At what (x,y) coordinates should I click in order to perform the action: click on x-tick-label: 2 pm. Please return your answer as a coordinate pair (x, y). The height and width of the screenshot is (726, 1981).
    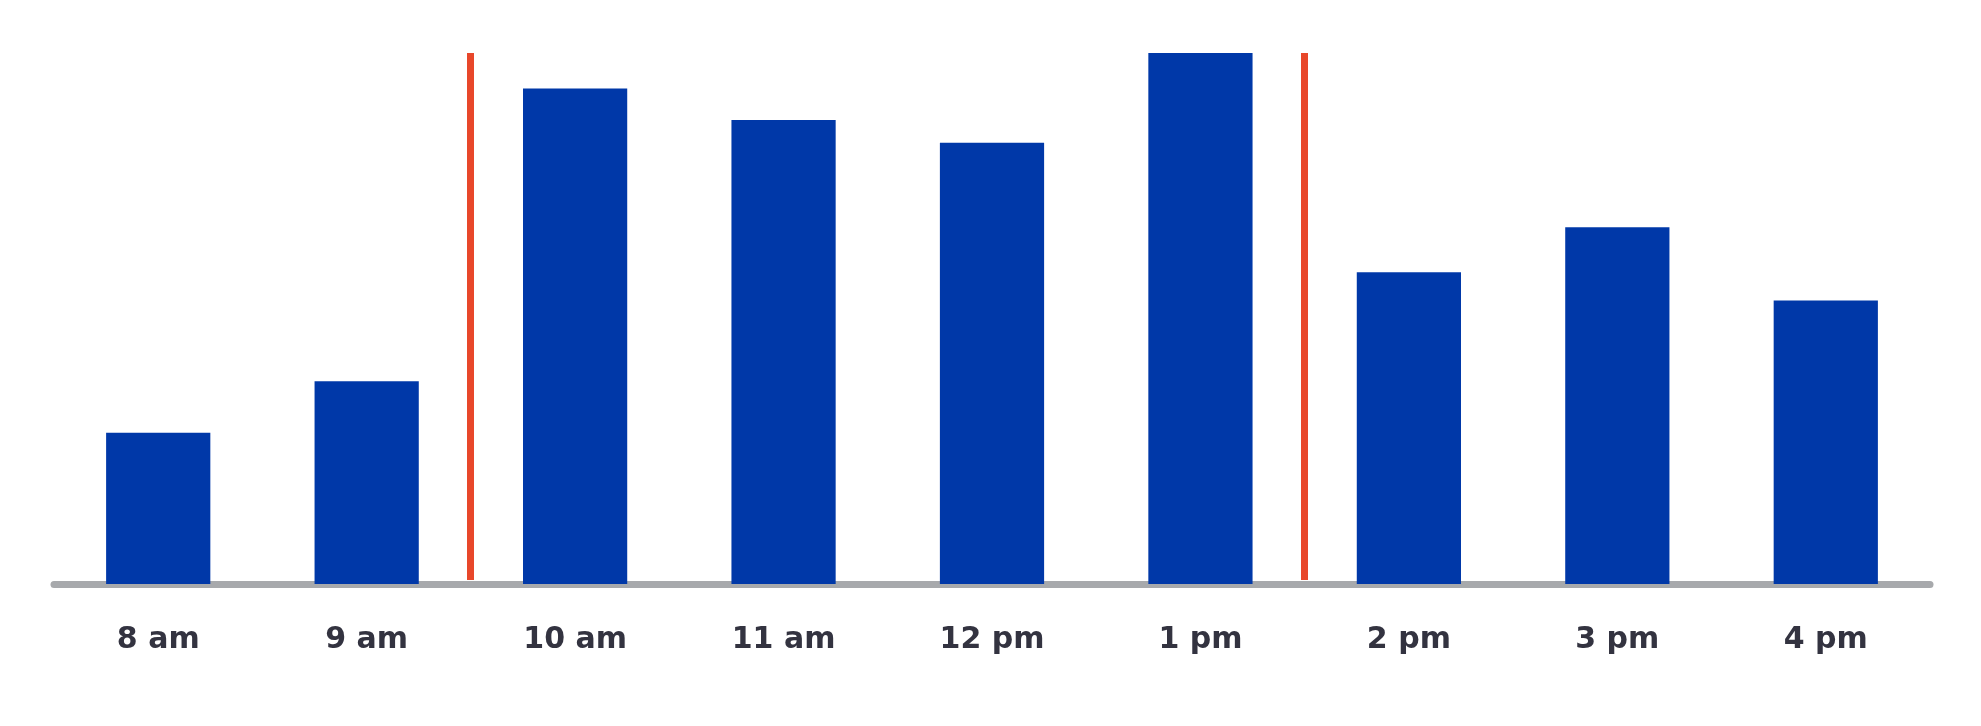
    Looking at the image, I should click on (1408, 637).